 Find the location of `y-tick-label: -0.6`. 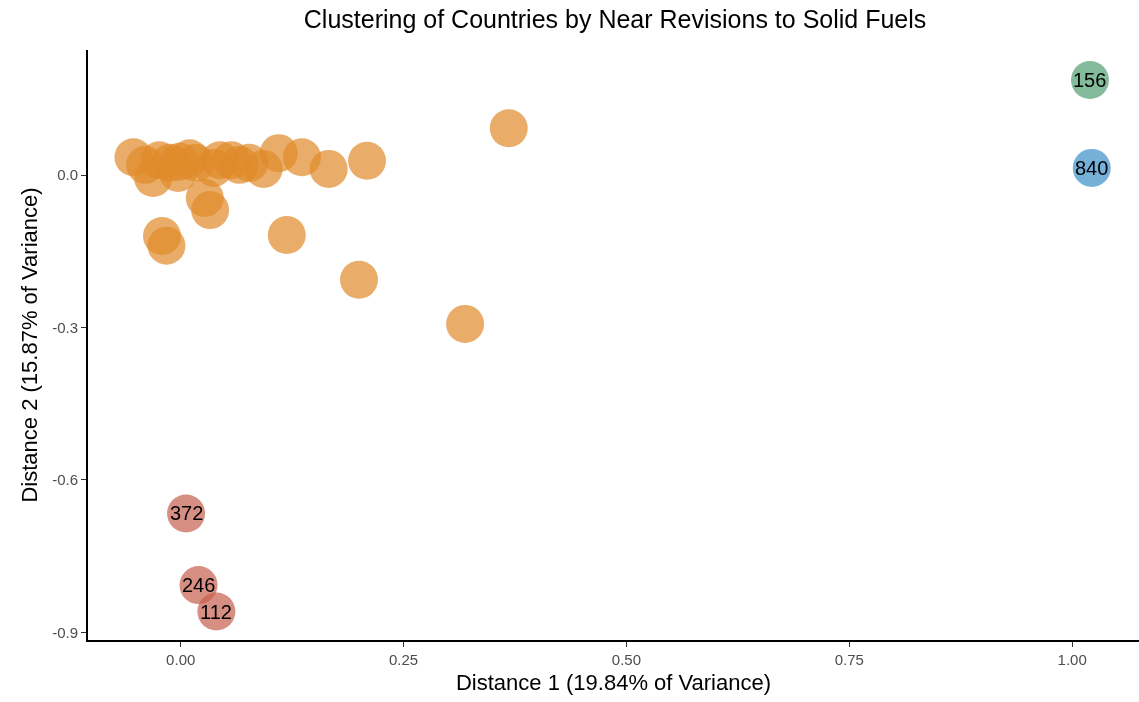

y-tick-label: -0.6 is located at coordinates (65, 480).